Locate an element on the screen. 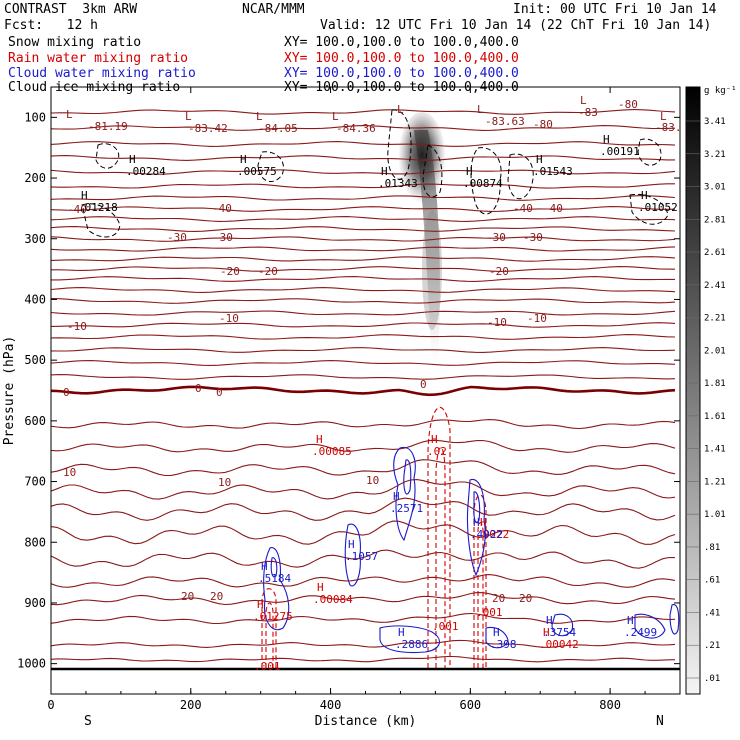  x-axis-title: Distance (km) is located at coordinates (366, 721).